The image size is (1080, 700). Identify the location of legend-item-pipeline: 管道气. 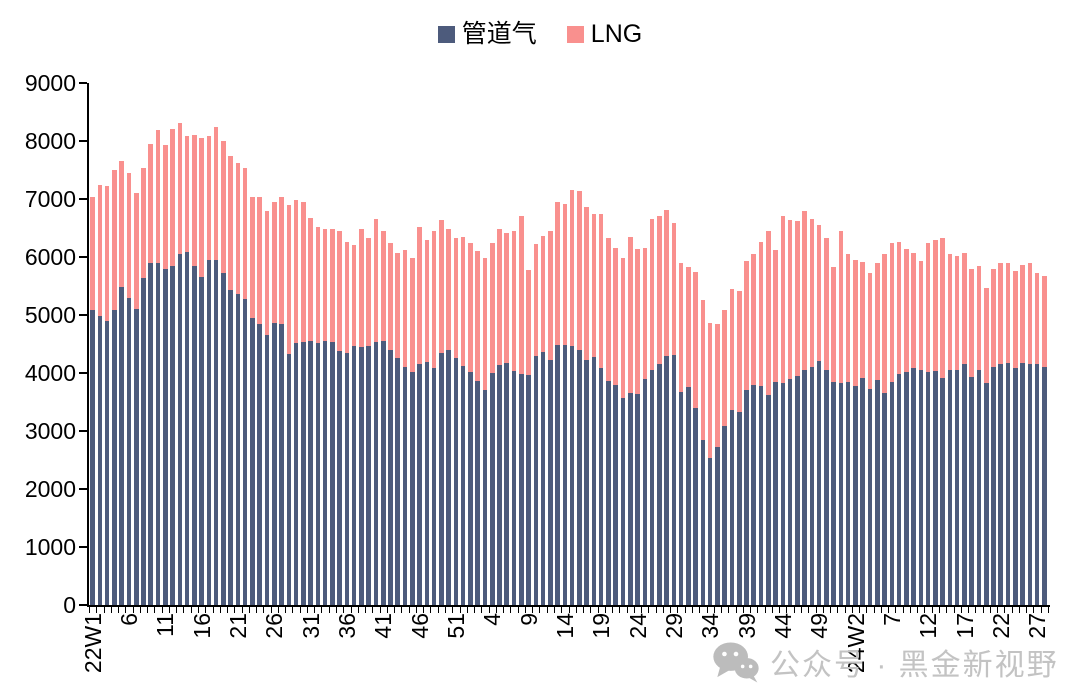
(487, 34).